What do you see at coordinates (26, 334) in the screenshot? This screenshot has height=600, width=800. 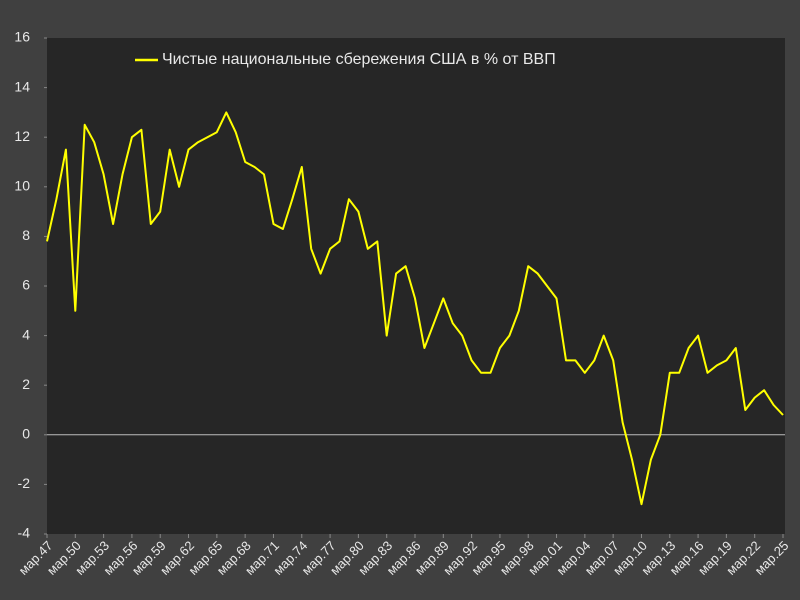 I see `y-tick-label: 4` at bounding box center [26, 334].